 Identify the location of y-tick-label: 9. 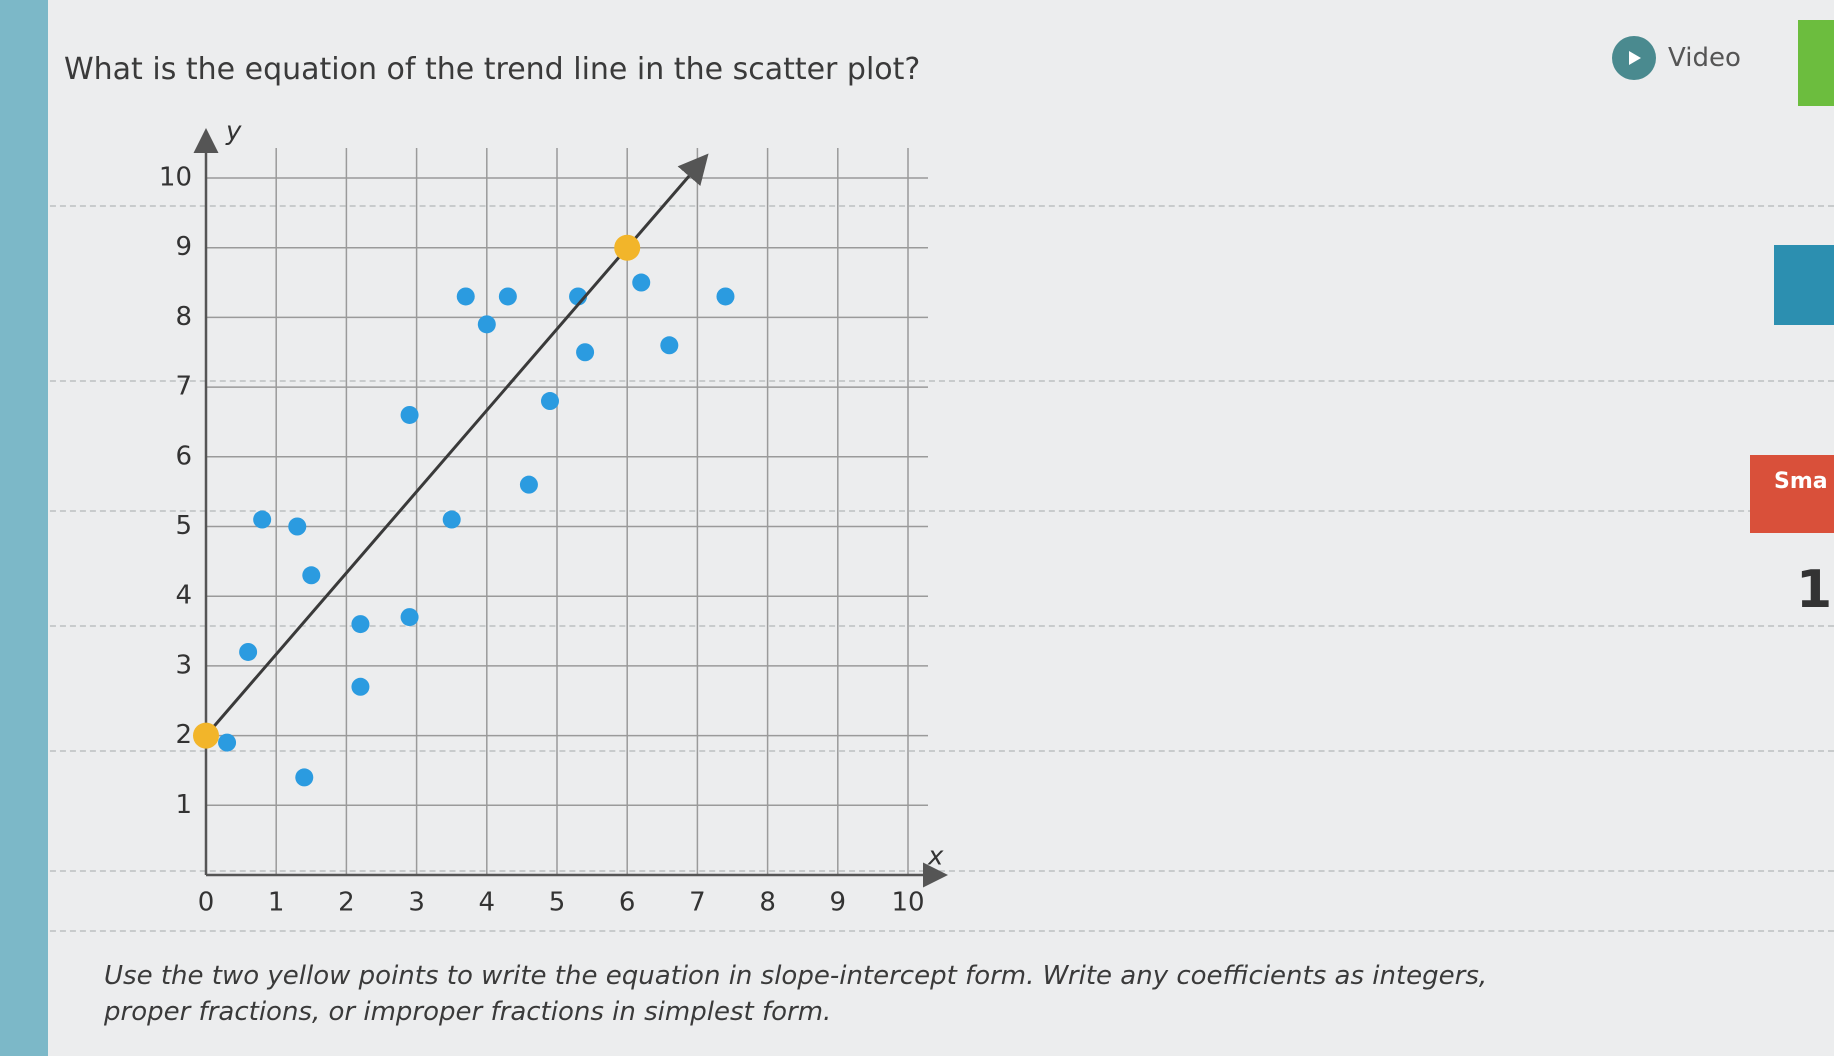
(183, 247).